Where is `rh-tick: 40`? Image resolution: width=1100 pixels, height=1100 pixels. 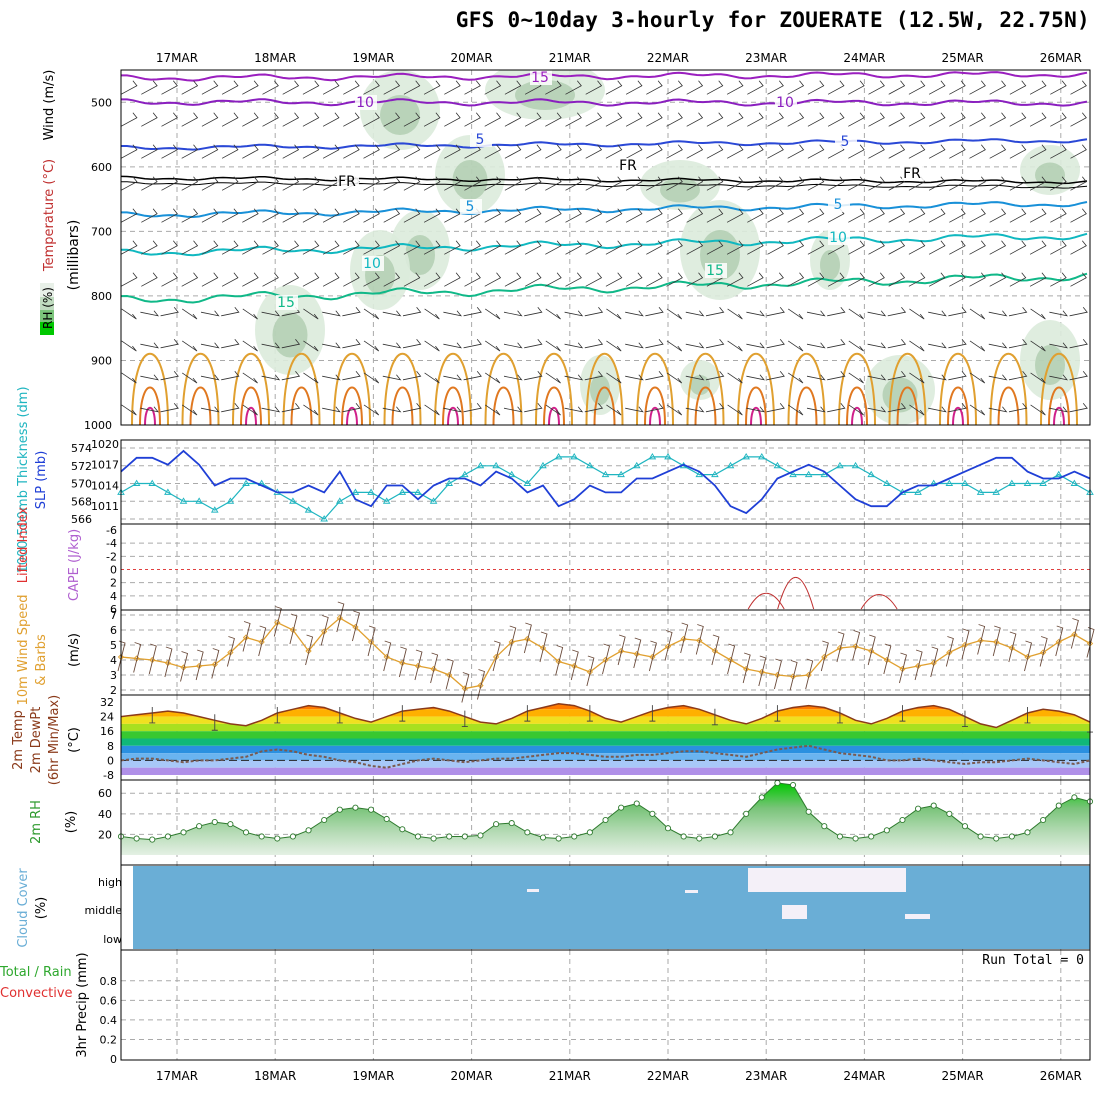
rh-tick: 40 is located at coordinates (105, 814).